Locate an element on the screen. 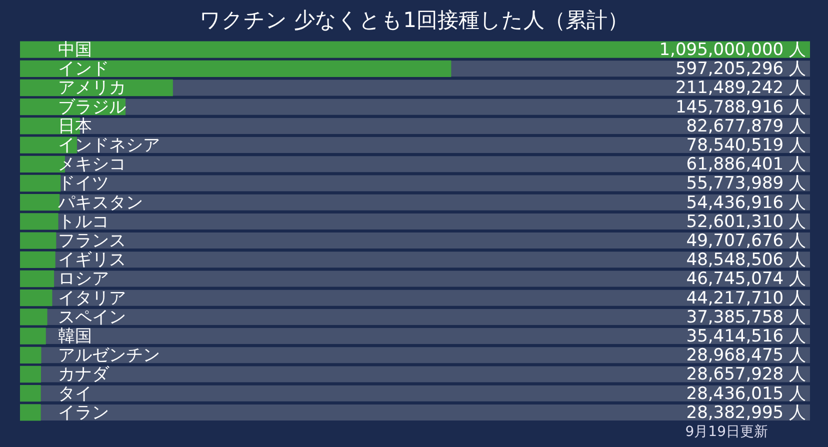  data-label: 44,217,710 人 is located at coordinates (746, 298).